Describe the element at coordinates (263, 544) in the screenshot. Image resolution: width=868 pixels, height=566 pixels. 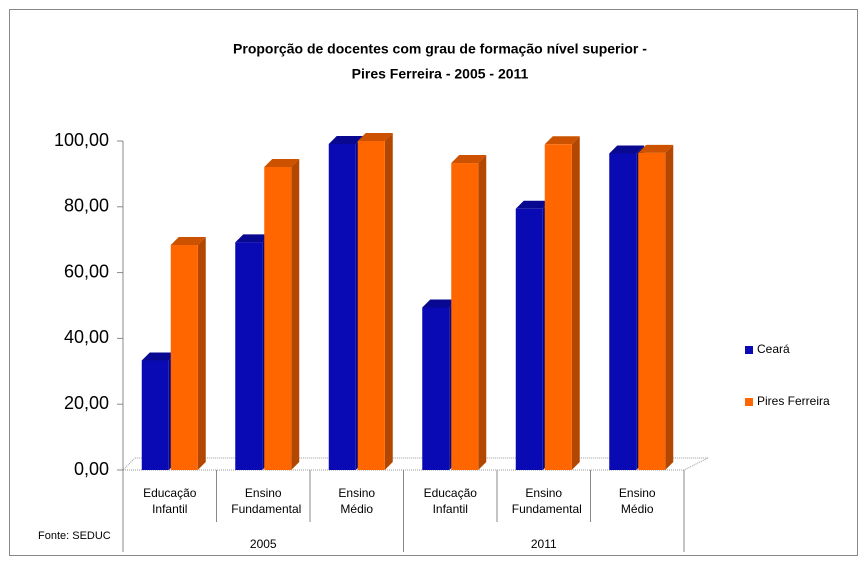
I see `group-label: 2005` at that location.